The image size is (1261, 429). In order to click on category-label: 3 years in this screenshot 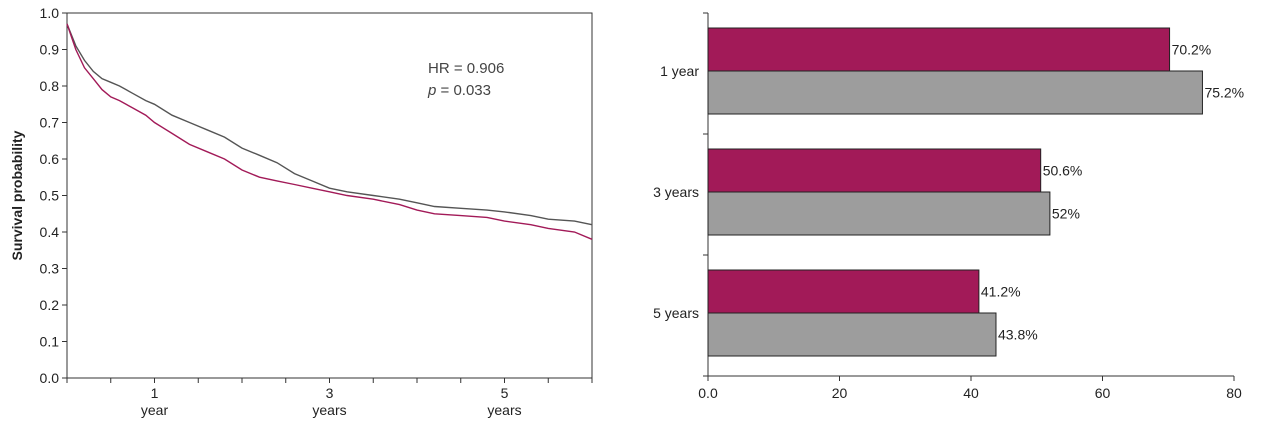, I will do `click(676, 192)`.